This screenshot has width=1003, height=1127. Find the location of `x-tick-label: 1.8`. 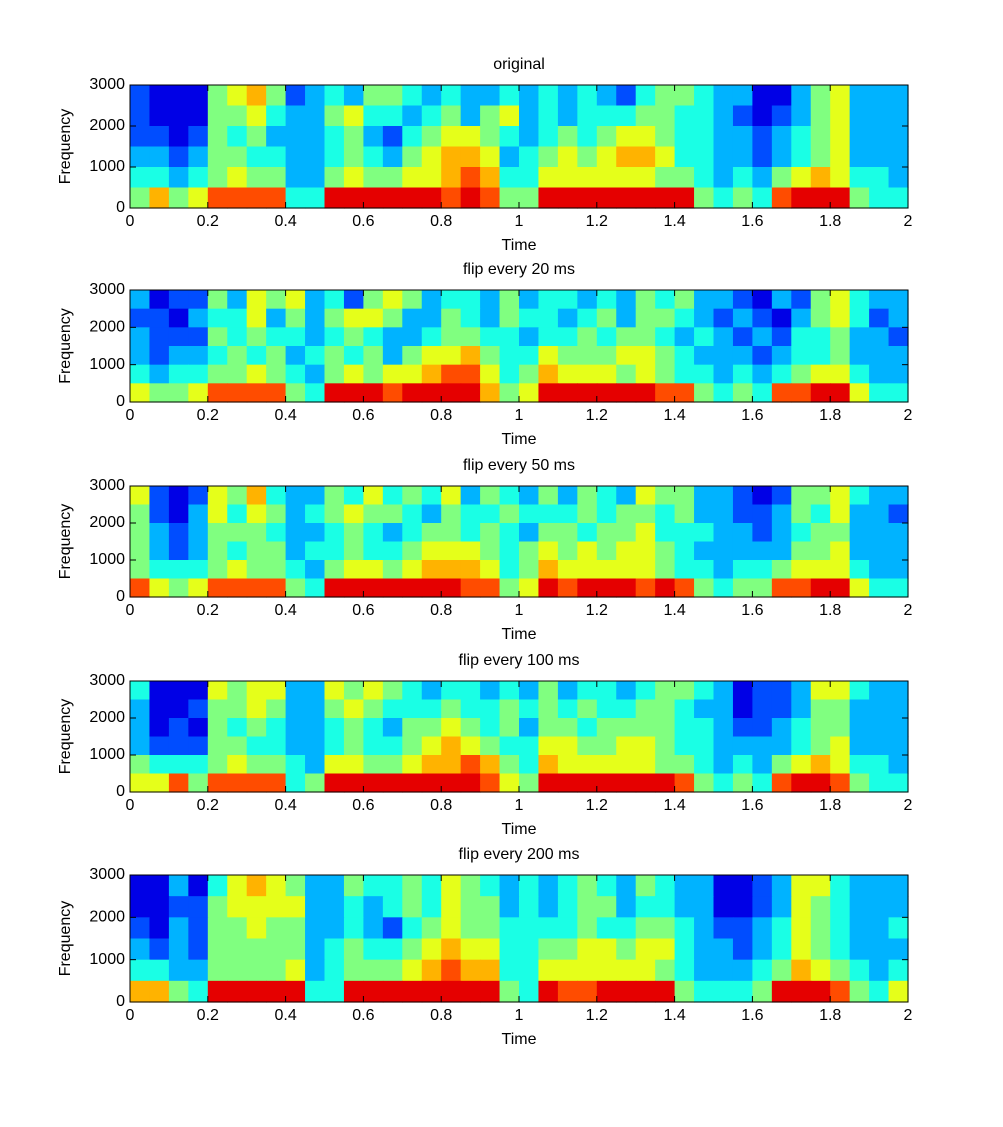

x-tick-label: 1.8 is located at coordinates (830, 415).